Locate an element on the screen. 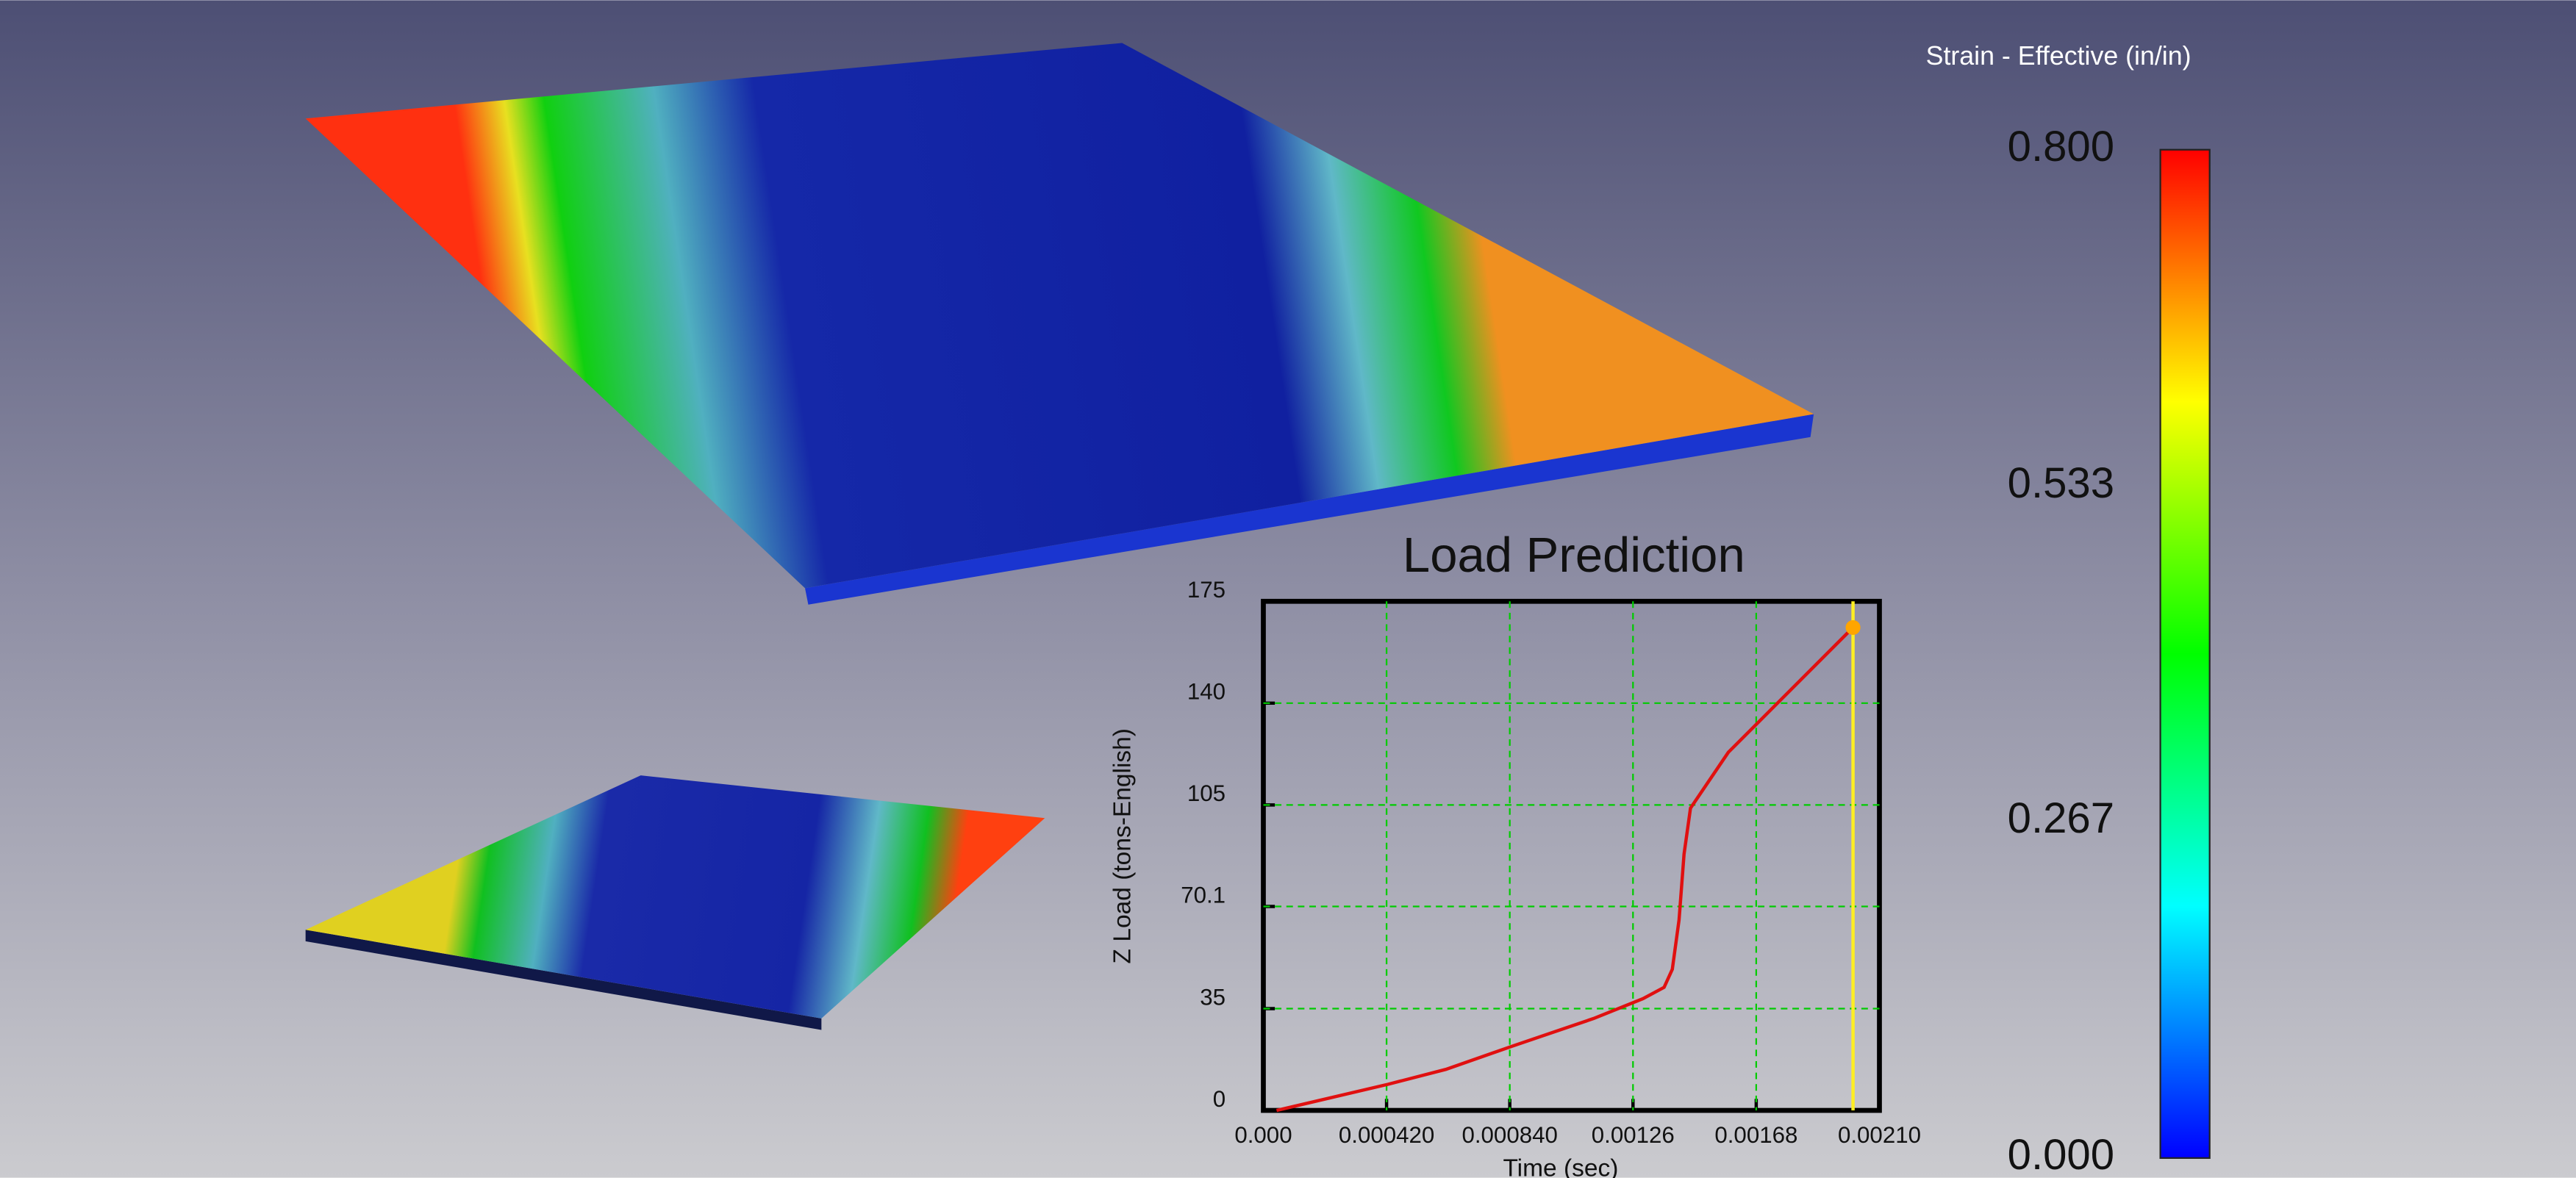 The width and height of the screenshot is (2576, 1178). colorbar-tick-label: 0.533 is located at coordinates (2061, 483).